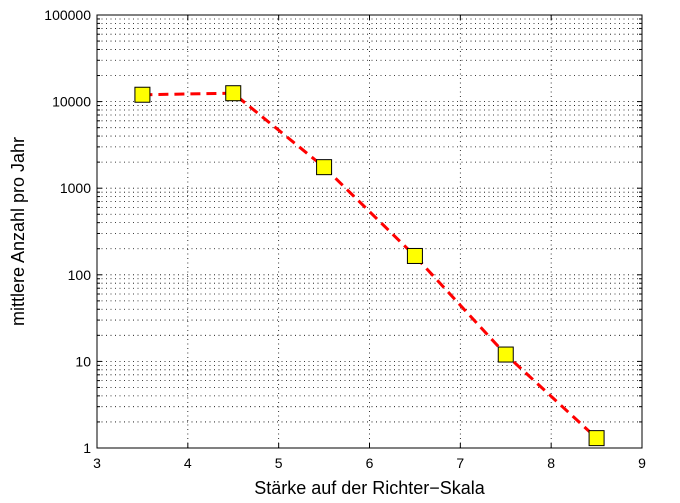 This screenshot has height=503, width=680. Describe the element at coordinates (460, 463) in the screenshot. I see `x-tick-label: 7` at that location.